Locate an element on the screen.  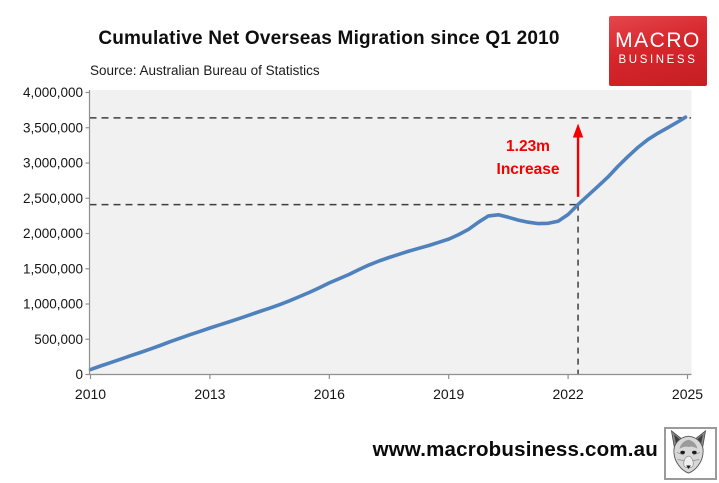
y-tick-label: 2,000,000 is located at coordinates (53, 233).